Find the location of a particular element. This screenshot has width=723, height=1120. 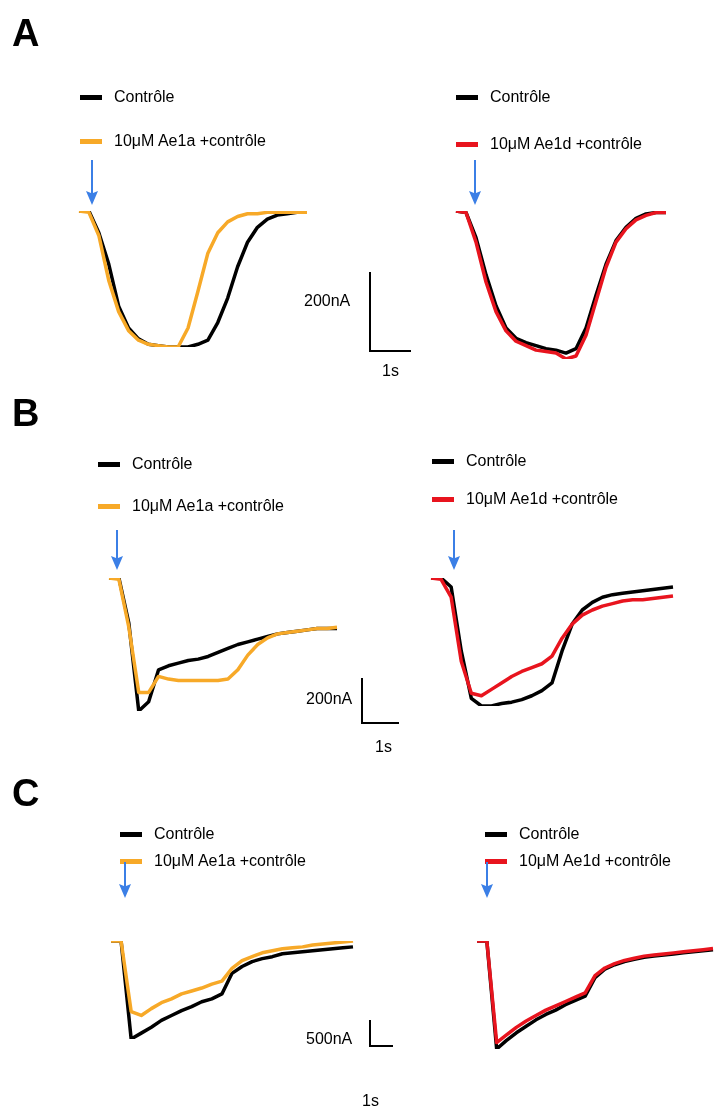

chart-title: C is located at coordinates (26, 793).